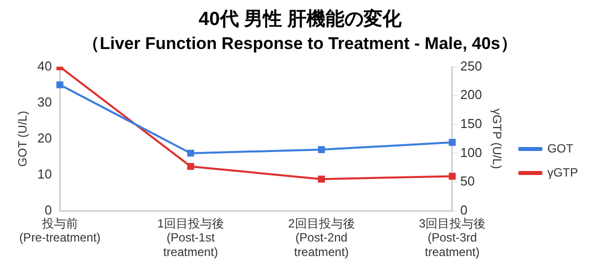 This screenshot has width=600, height=274. What do you see at coordinates (190, 238) in the screenshot?
I see `x-tick-label: 1回目投与後 (Post-1st treatment)` at bounding box center [190, 238].